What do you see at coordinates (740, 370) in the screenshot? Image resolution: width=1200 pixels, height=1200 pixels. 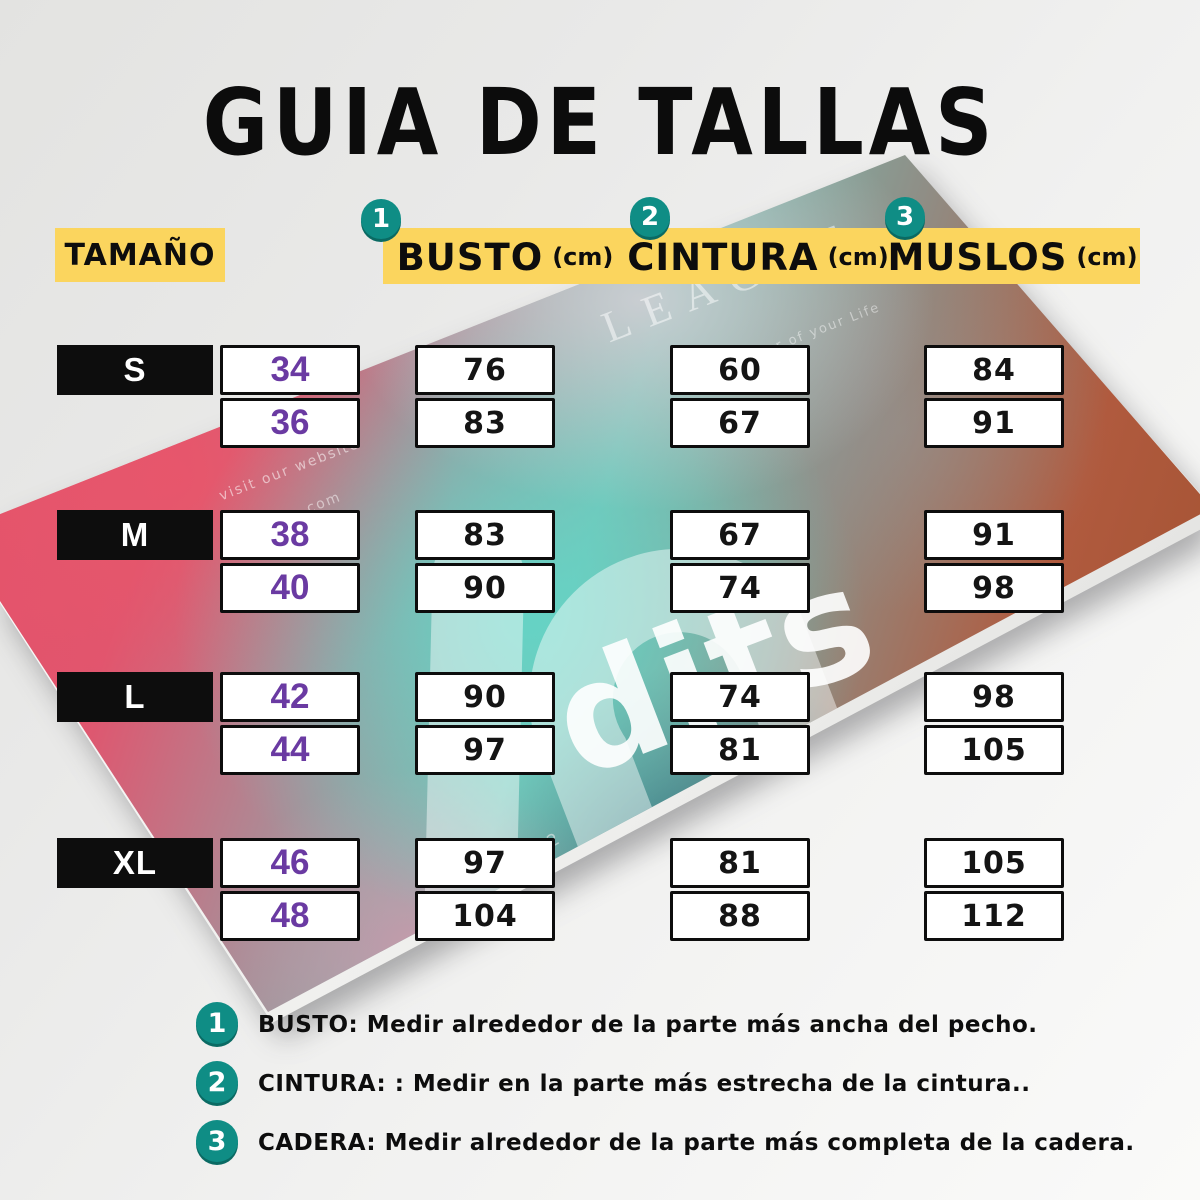 I see `cintura-value-cell: 60` at bounding box center [740, 370].